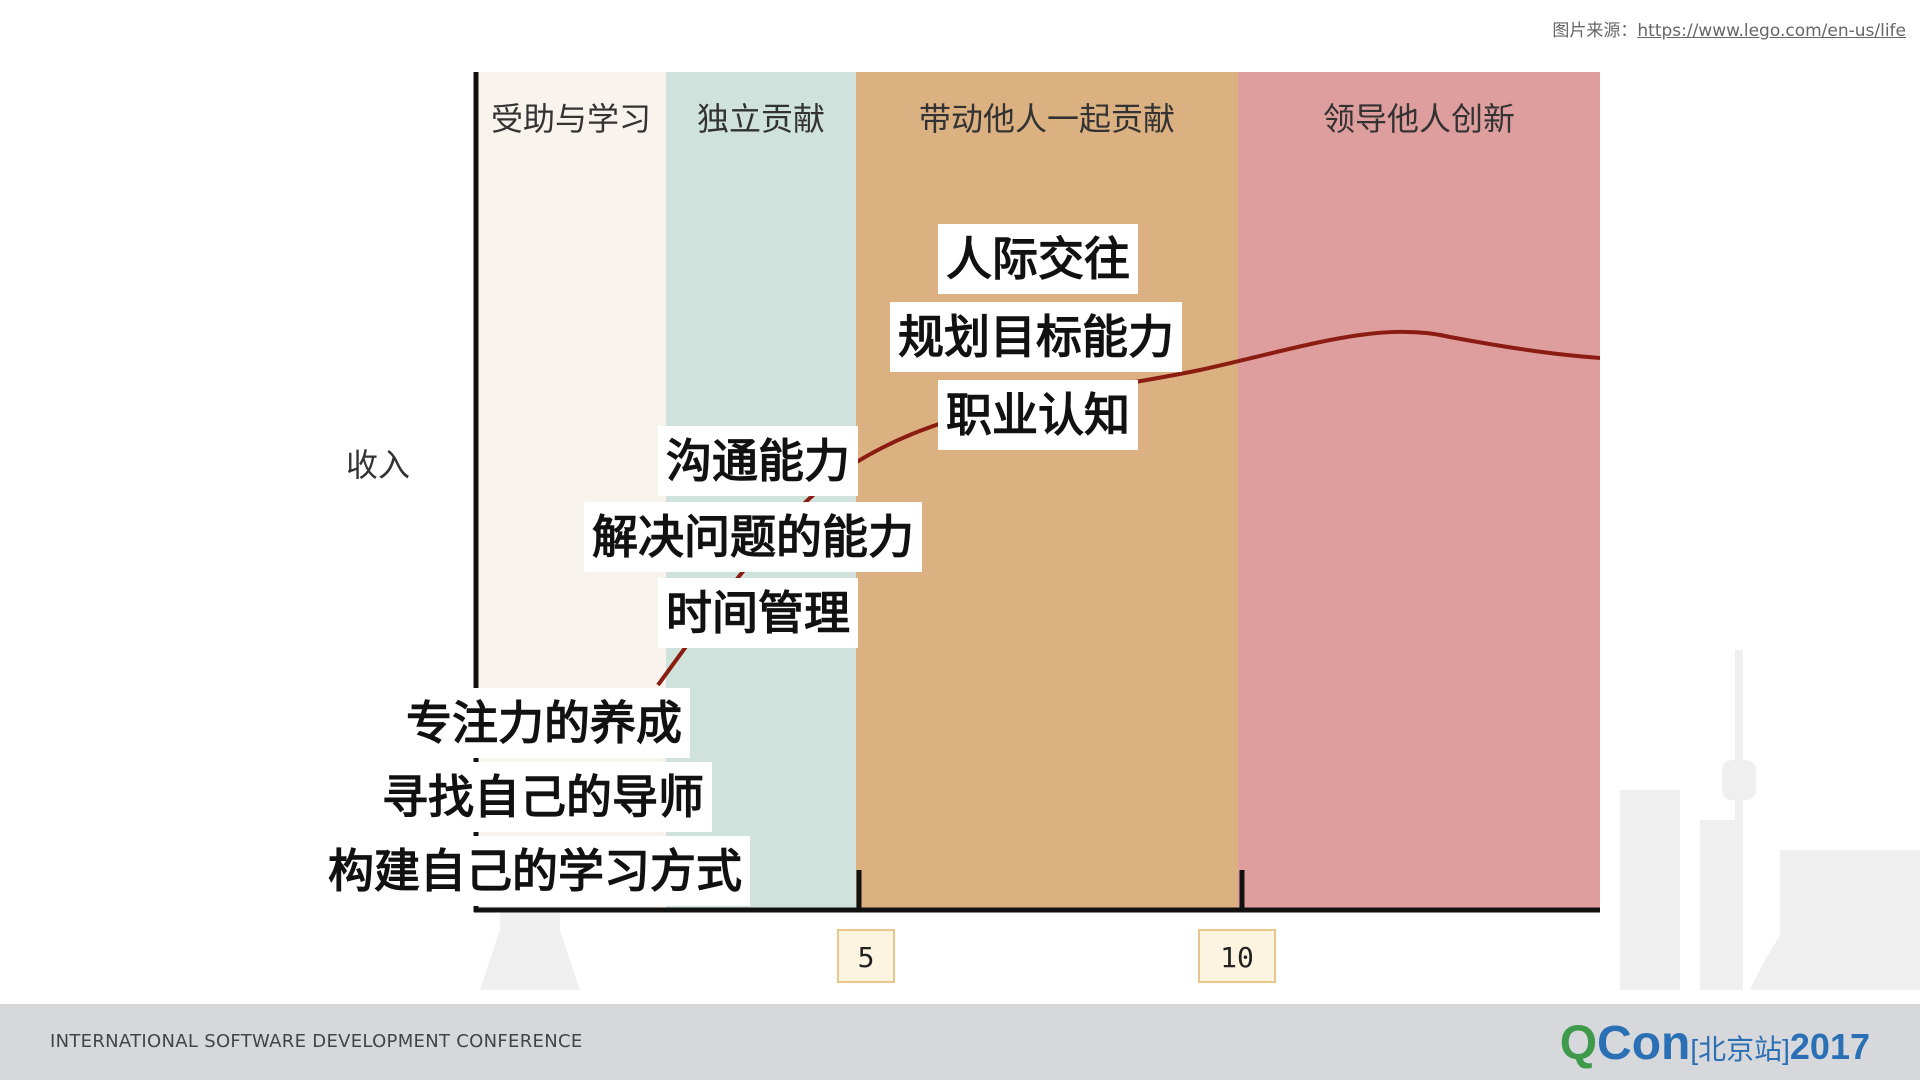 The width and height of the screenshot is (1920, 1080). What do you see at coordinates (544, 723) in the screenshot?
I see `skill-tag-focus: 专注力的养成` at bounding box center [544, 723].